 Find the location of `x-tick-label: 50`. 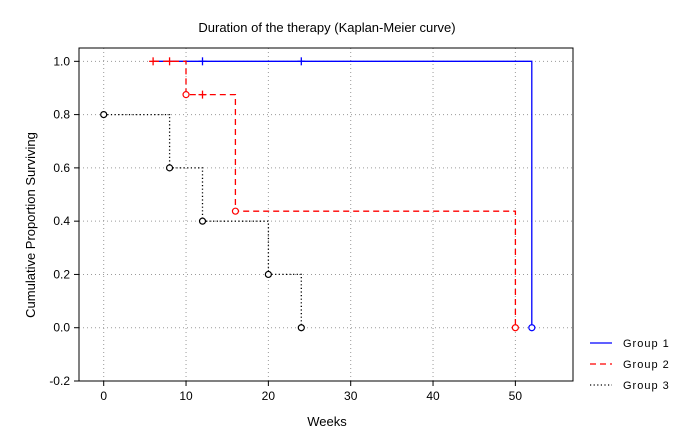

x-tick-label: 50 is located at coordinates (516, 396).